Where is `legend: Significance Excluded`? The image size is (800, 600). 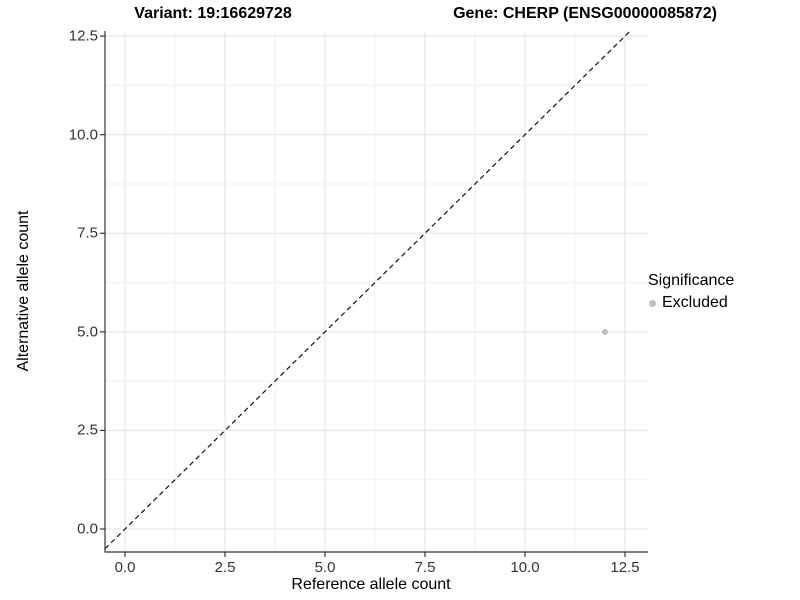 legend: Significance Excluded is located at coordinates (690, 291).